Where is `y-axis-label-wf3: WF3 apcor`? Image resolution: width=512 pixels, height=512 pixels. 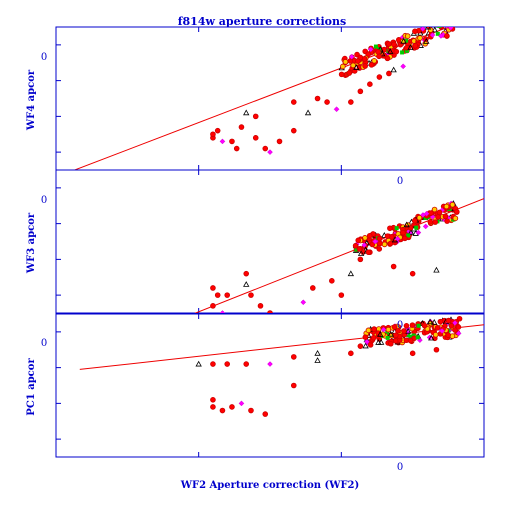 y-axis-label-wf3: WF3 apcor is located at coordinates (31, 243).